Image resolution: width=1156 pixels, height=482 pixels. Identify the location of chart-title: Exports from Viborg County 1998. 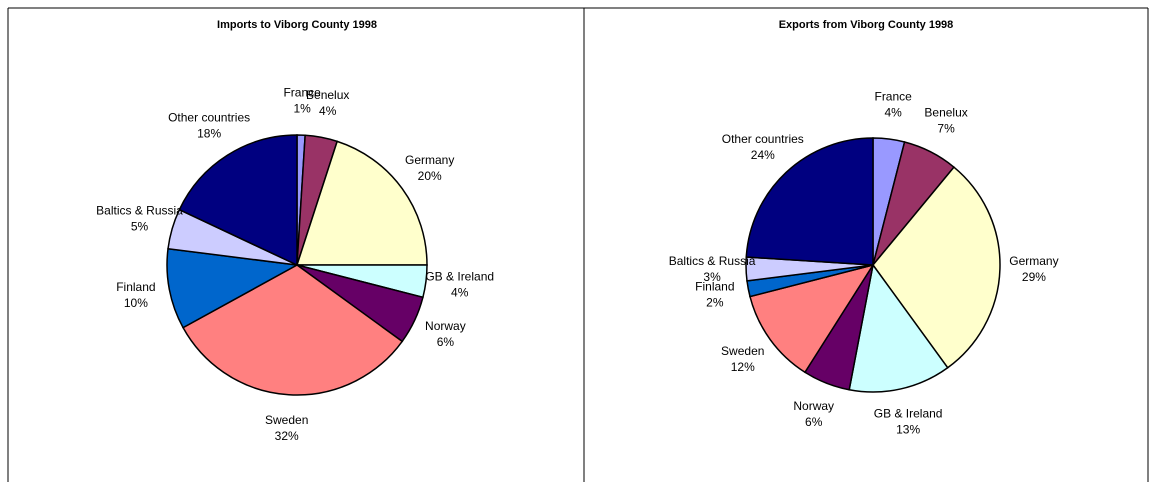
(866, 25).